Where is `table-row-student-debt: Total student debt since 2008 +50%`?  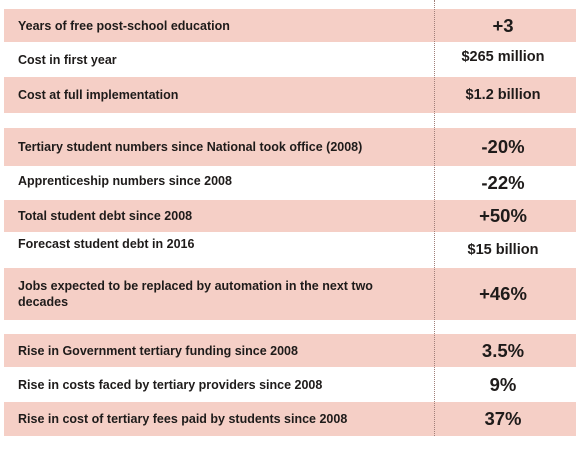 table-row-student-debt: Total student debt since 2008 +50% is located at coordinates (290, 216).